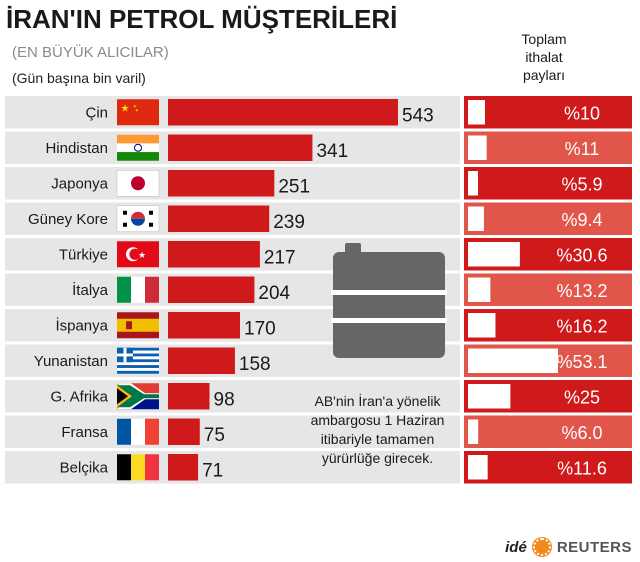 Image resolution: width=640 pixels, height=562 pixels. I want to click on page-title: İRAN'IN PETROL MÜŞTERİLERİ, so click(202, 19).